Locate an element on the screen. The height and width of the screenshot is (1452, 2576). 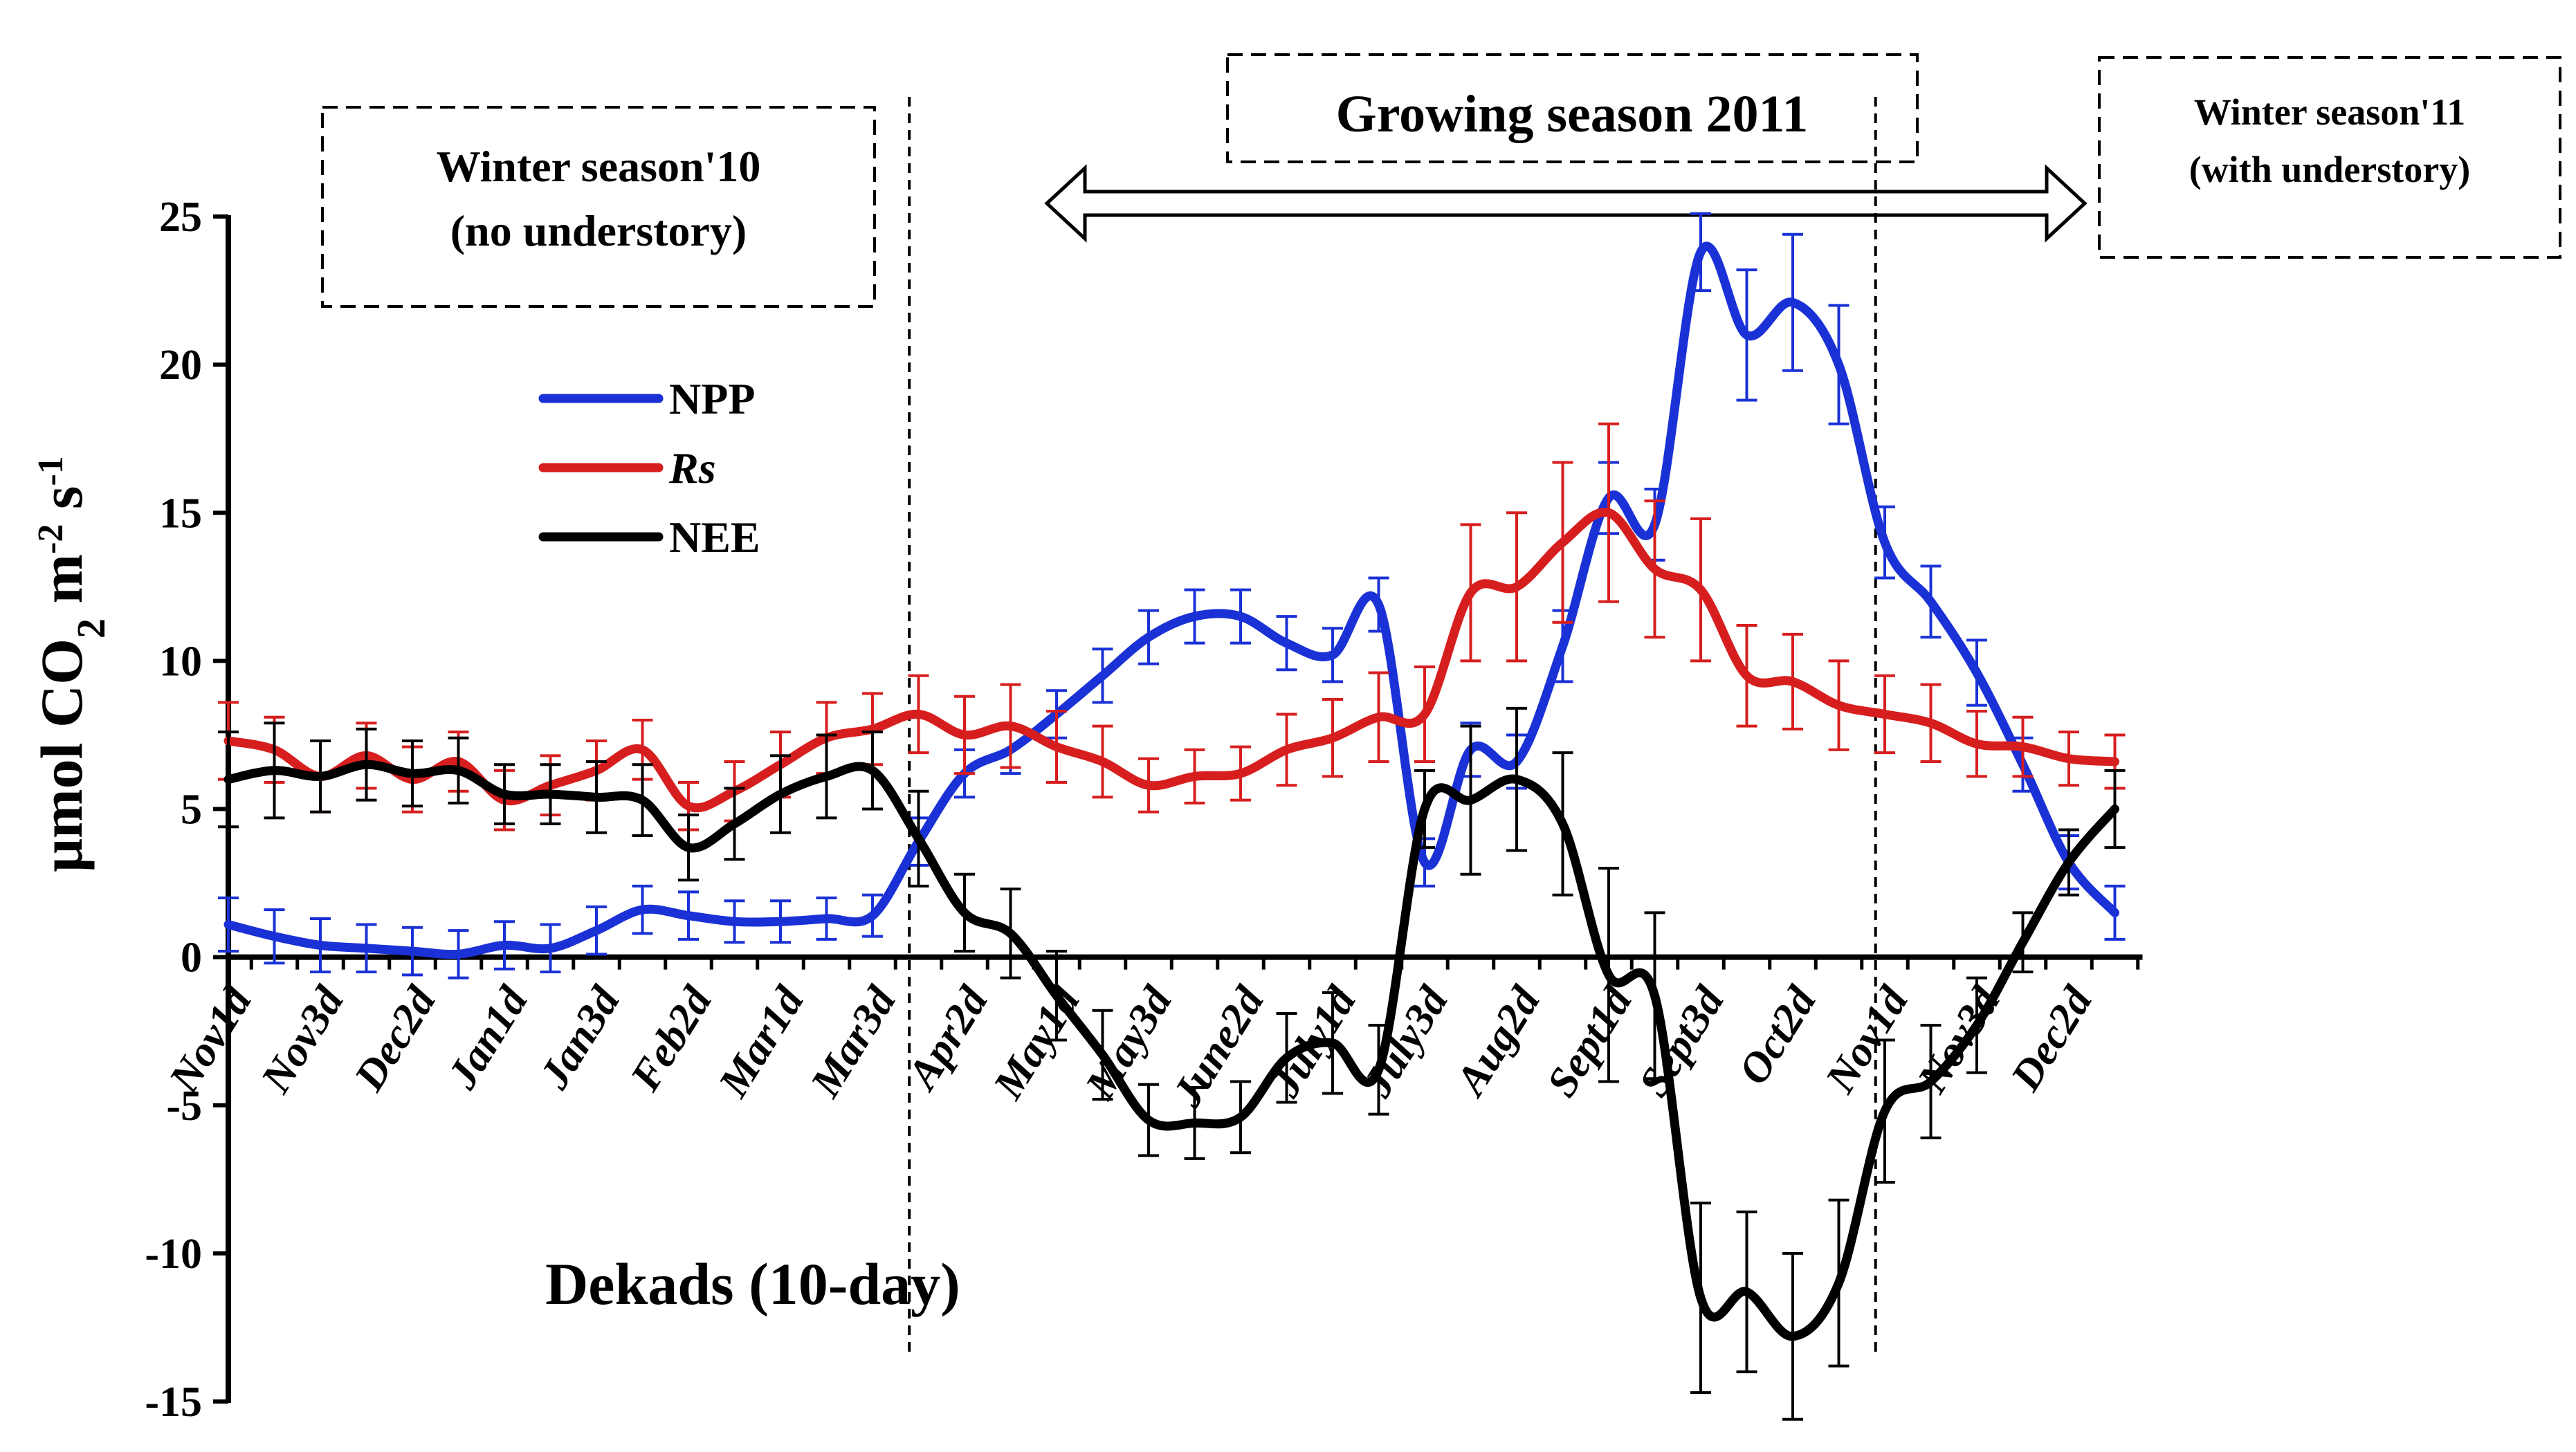
y-tick-label: 5 is located at coordinates (191, 810).